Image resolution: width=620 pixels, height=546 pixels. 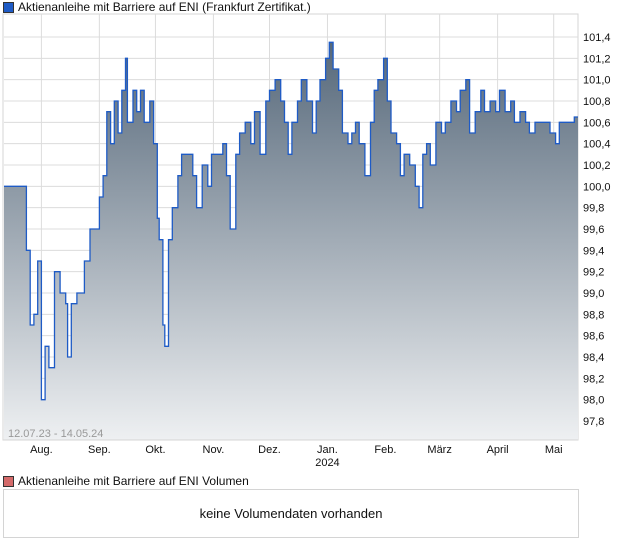 What do you see at coordinates (593, 209) in the screenshot?
I see `y-tick-label: 99,8` at bounding box center [593, 209].